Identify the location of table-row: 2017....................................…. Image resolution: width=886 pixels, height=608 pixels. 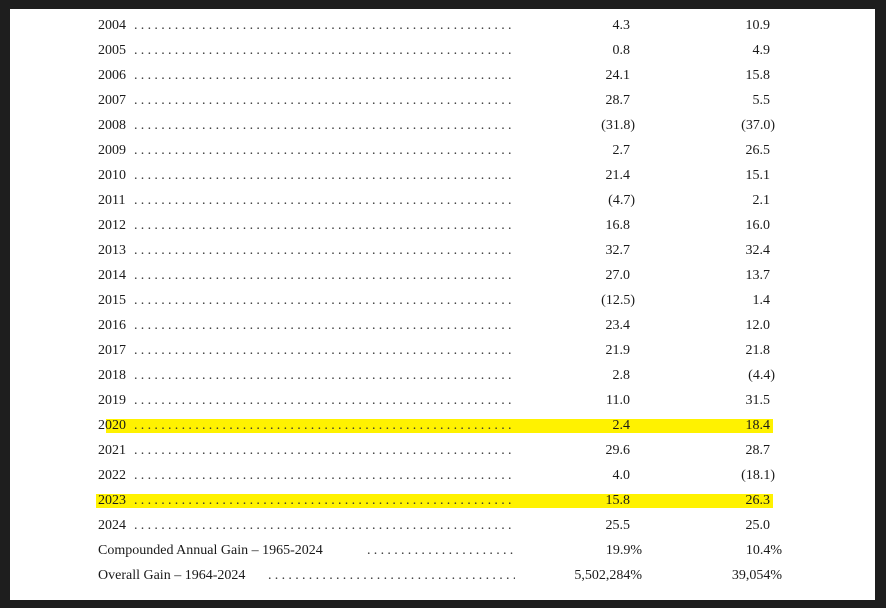
(442, 350).